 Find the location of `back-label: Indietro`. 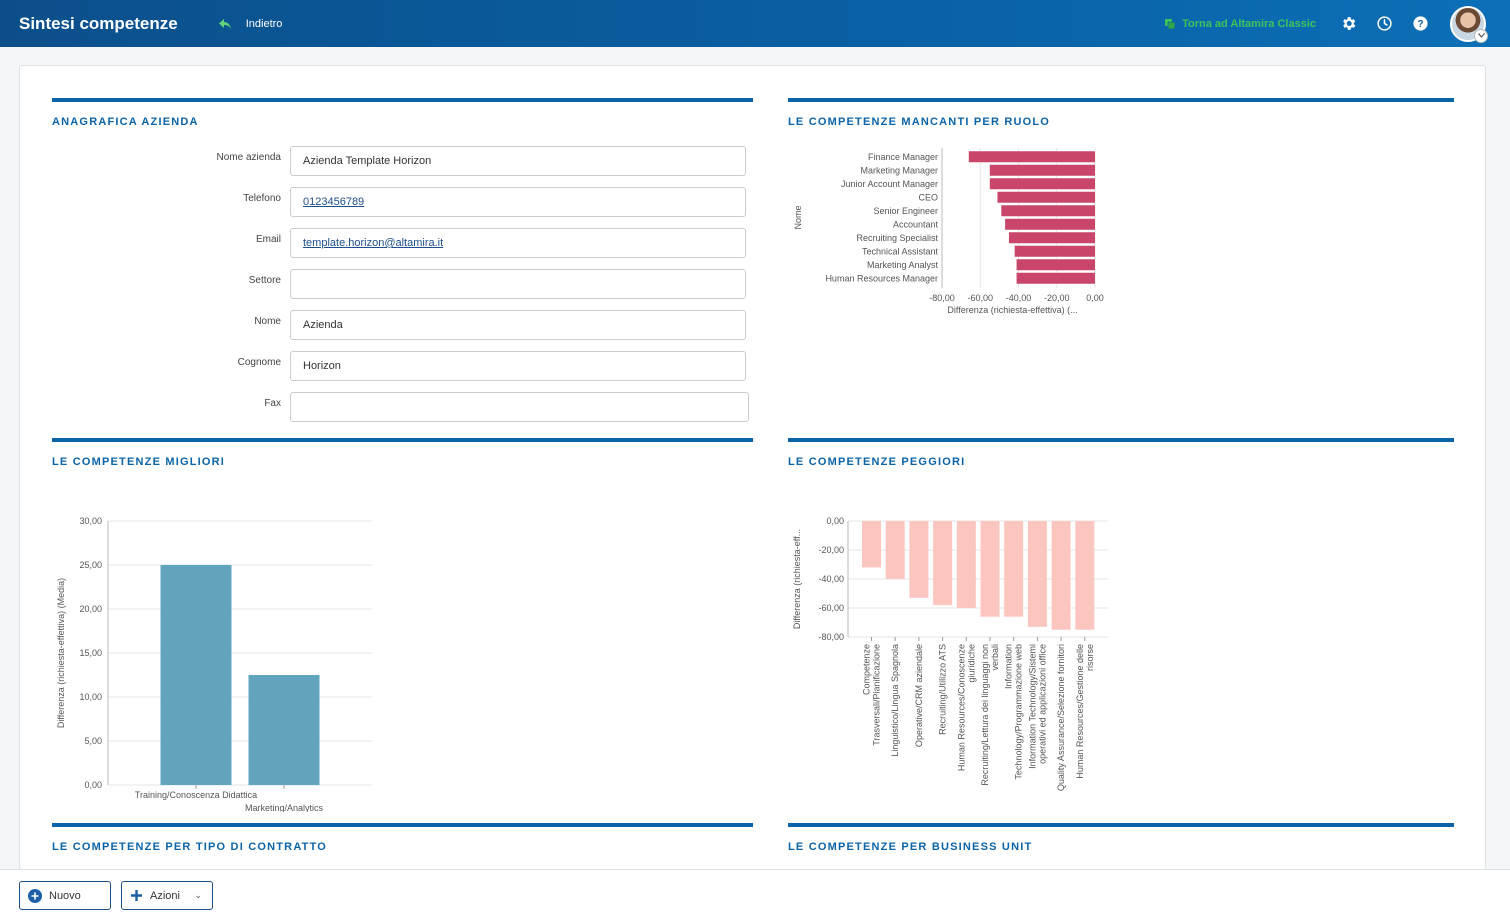

back-label: Indietro is located at coordinates (264, 23).